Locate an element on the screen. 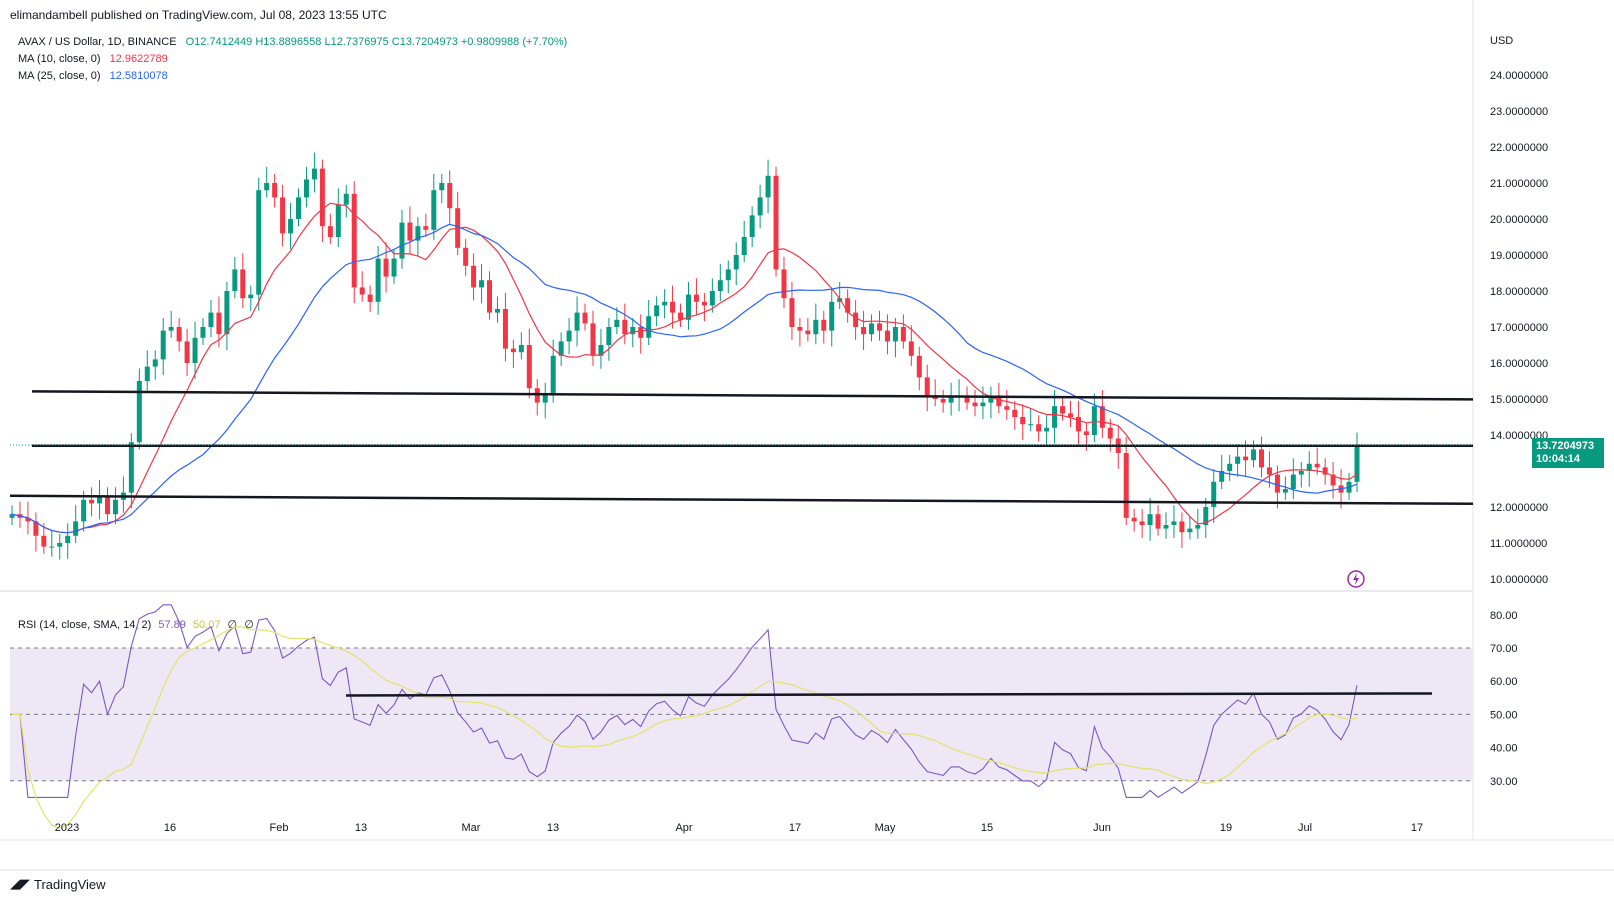 The image size is (1614, 901). time-axis: 2023 16 Feb 13 Mar 13 Apr 17 May 15 Jun 19 Jul 17 is located at coordinates (739, 828).